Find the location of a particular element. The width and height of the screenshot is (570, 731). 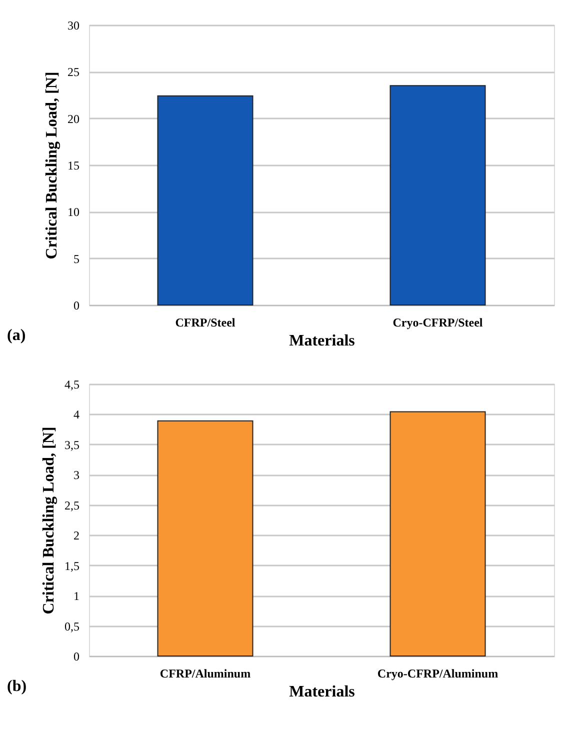

x-tick-label: CFRP/Steel is located at coordinates (205, 323).